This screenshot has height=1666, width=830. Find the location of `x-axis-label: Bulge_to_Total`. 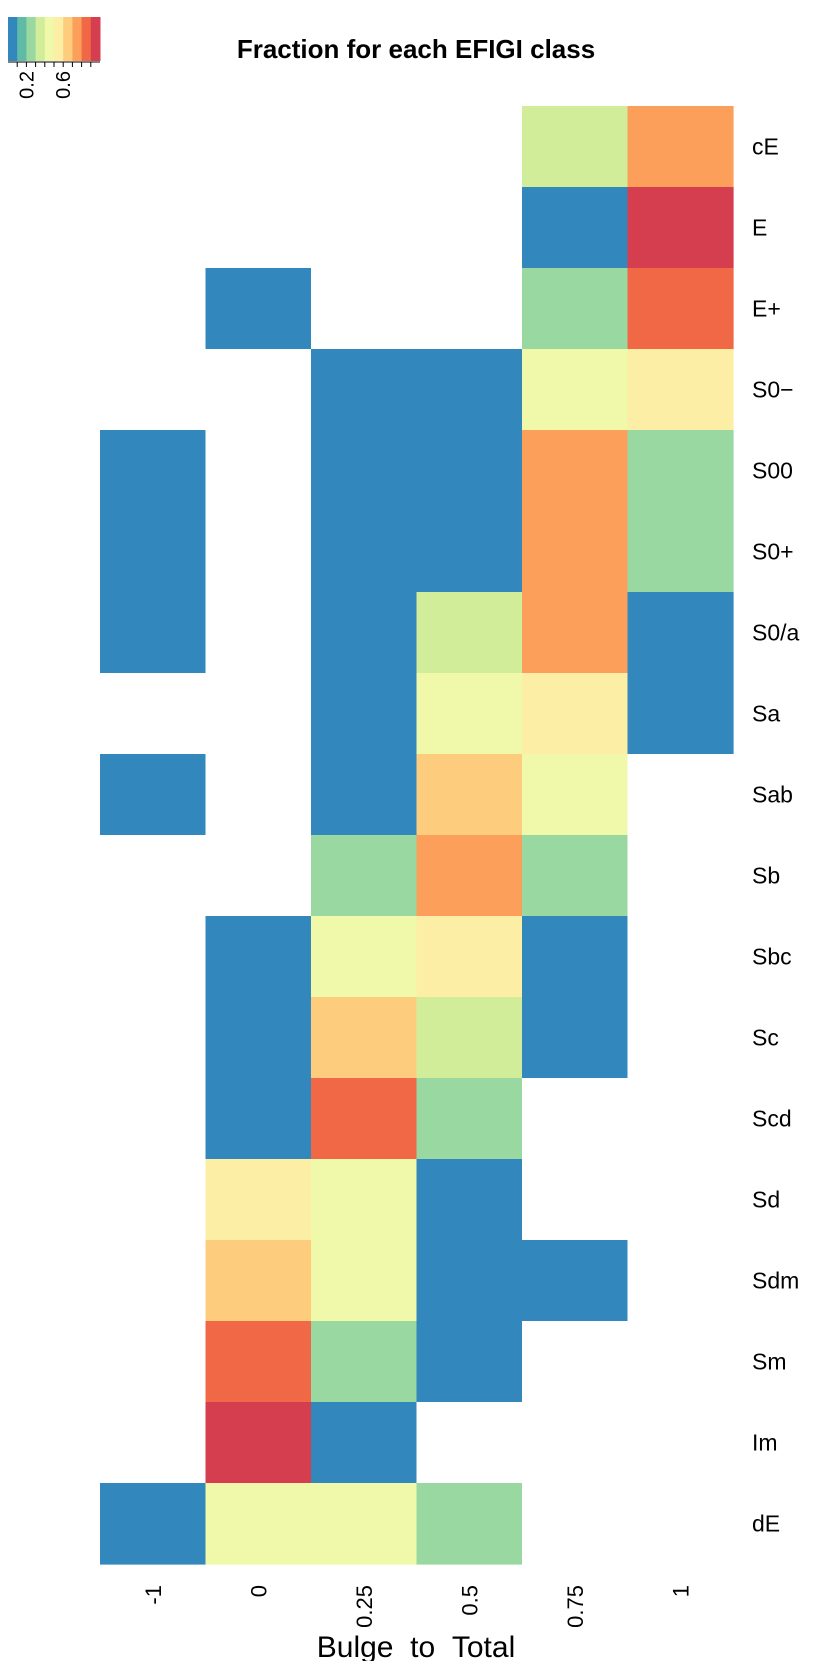

x-axis-label: Bulge_to_Total is located at coordinates (416, 1646).